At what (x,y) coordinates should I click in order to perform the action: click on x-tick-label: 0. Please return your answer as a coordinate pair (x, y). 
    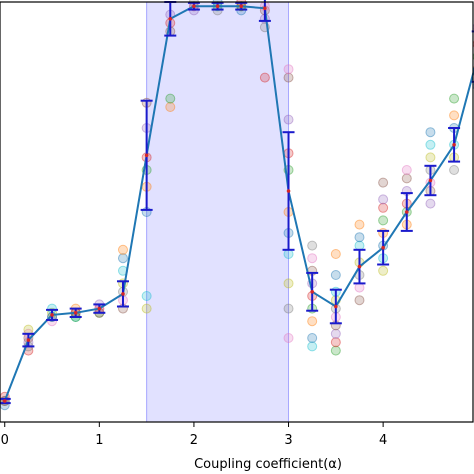
    Looking at the image, I should click on (5, 440).